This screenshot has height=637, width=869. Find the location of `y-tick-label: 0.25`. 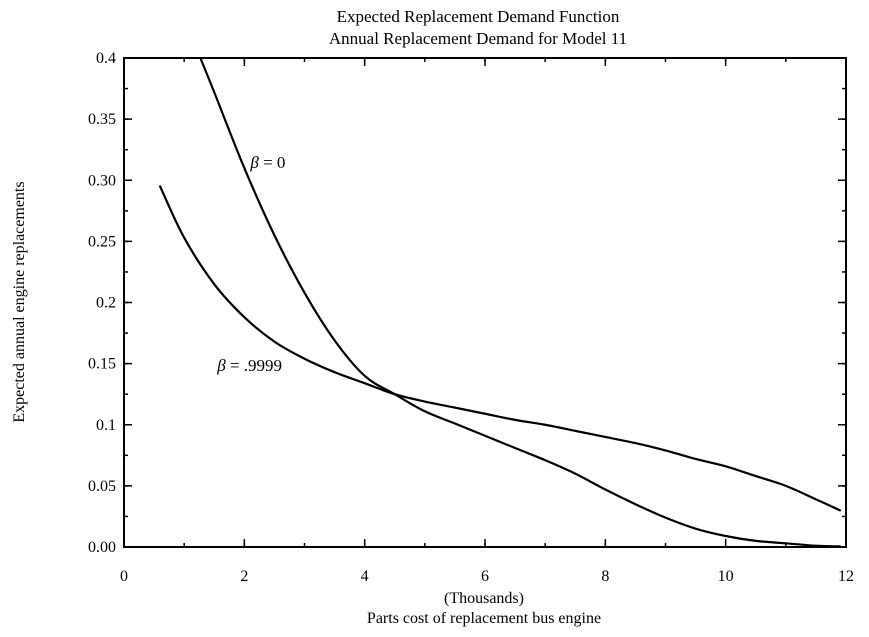

y-tick-label: 0.25 is located at coordinates (102, 241).